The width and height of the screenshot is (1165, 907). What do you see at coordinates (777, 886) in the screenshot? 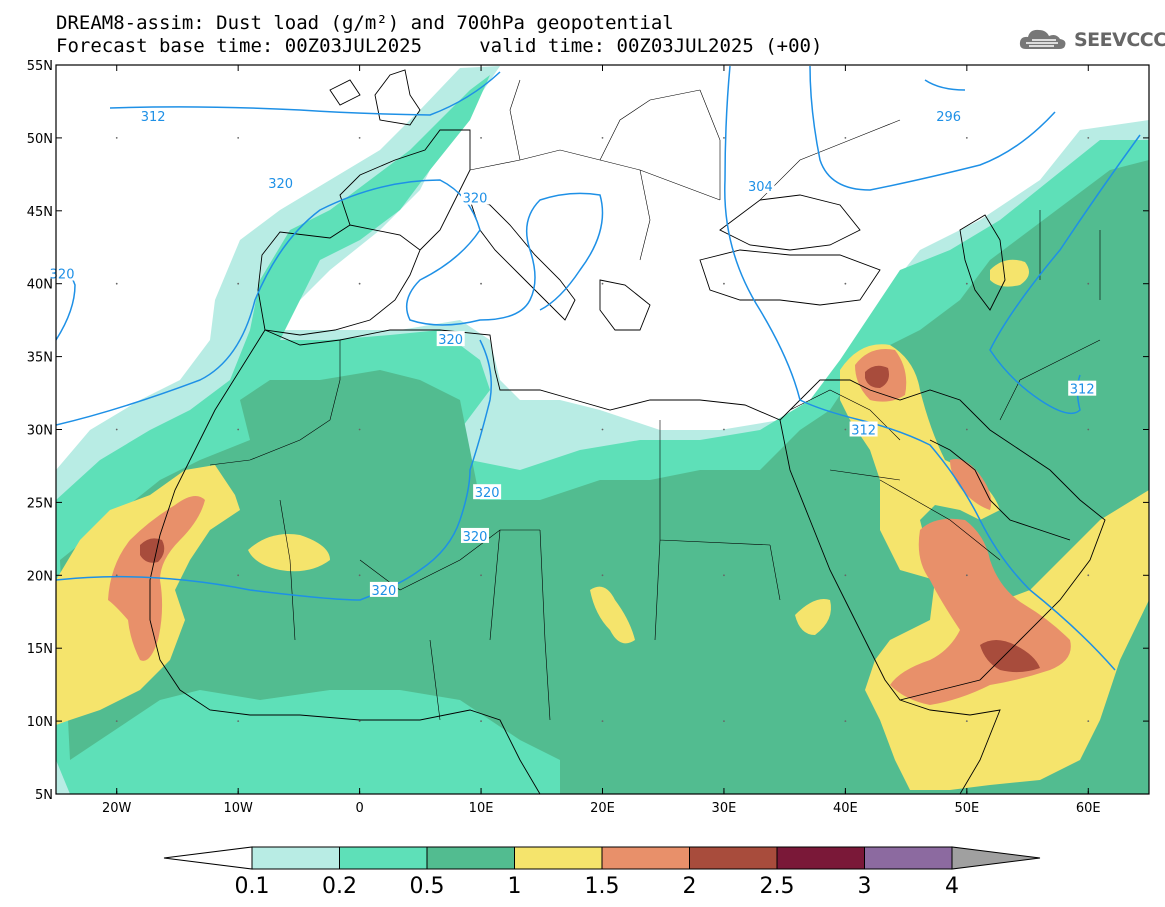
I see `colorbar-tick-label: 2.5` at bounding box center [777, 886].